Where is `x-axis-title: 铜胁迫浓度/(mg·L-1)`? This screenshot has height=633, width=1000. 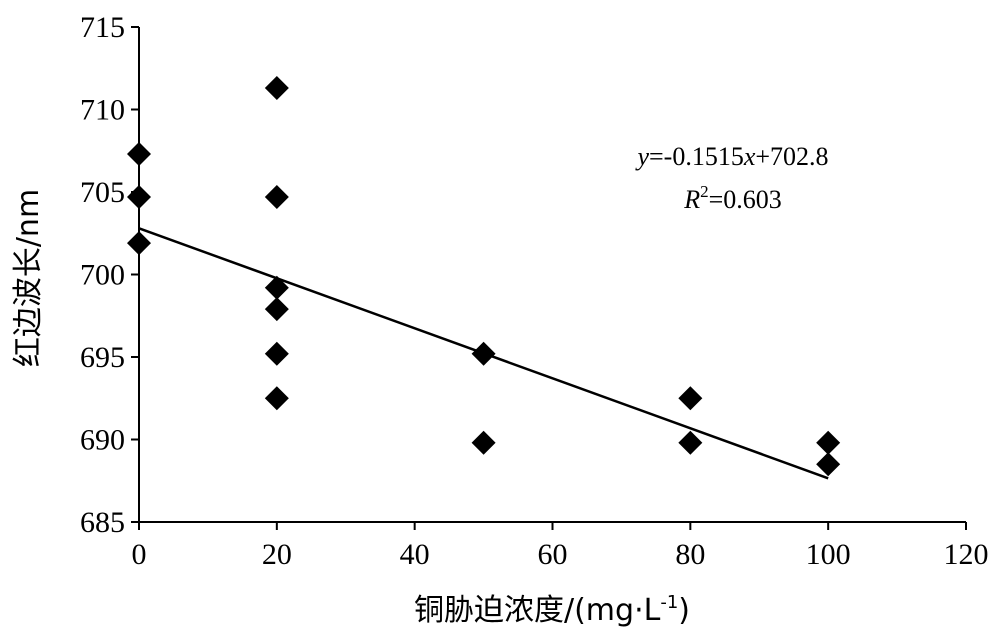 x-axis-title: 铜胁迫浓度/(mg·L-1) is located at coordinates (552, 610).